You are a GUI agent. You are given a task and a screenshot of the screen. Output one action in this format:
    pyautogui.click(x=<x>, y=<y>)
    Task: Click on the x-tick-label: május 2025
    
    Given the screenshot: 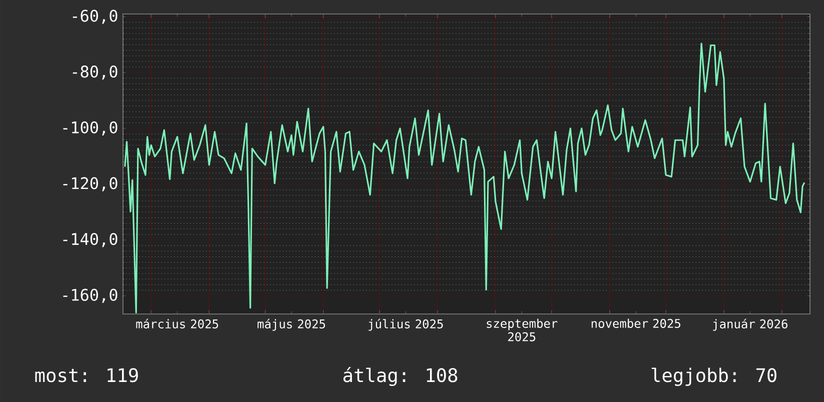 What is the action you would take?
    pyautogui.click(x=292, y=324)
    